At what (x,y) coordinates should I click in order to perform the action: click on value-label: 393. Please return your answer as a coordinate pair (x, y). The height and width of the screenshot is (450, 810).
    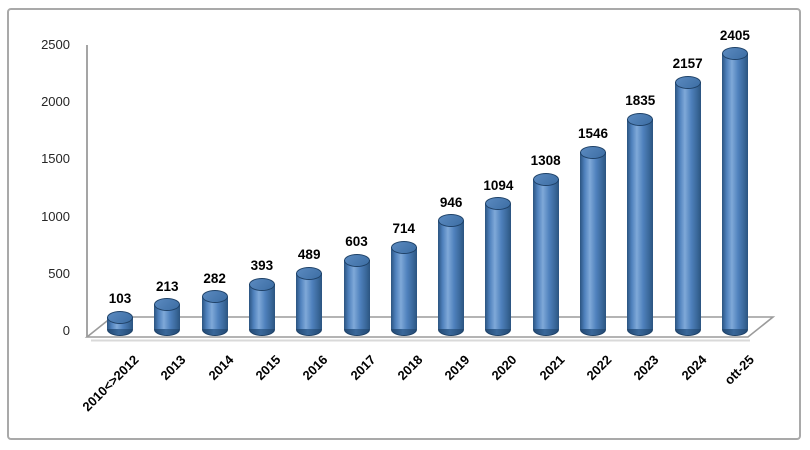
    Looking at the image, I should click on (262, 266).